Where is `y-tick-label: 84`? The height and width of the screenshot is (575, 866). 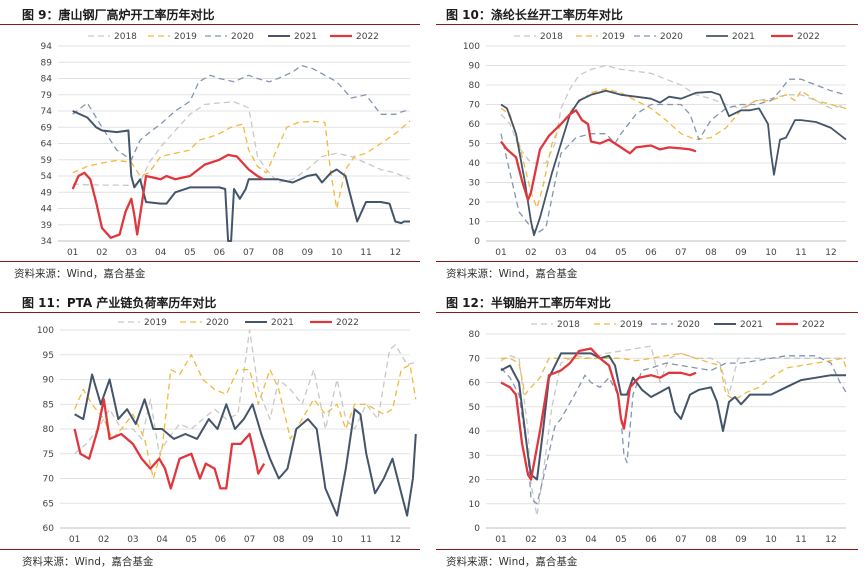
y-tick-label: 84 is located at coordinates (47, 80).